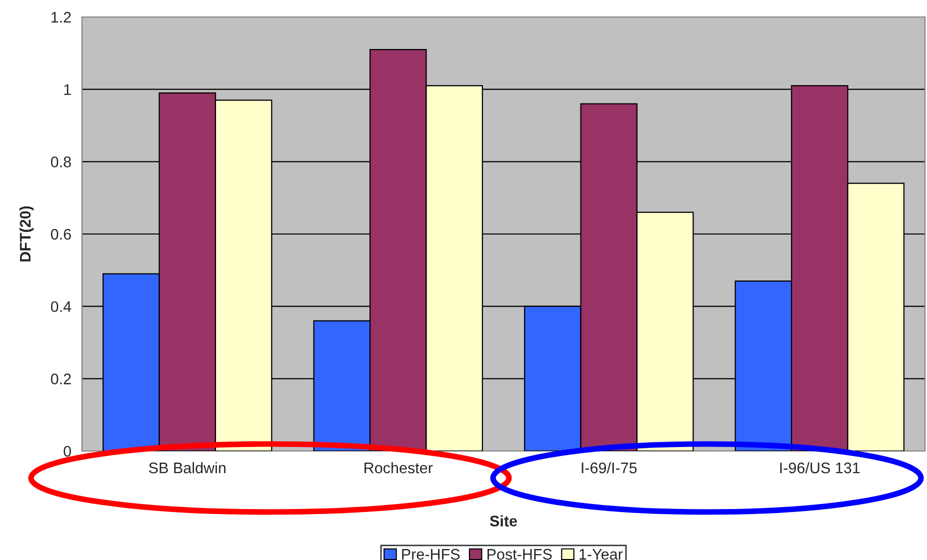 The height and width of the screenshot is (560, 927). What do you see at coordinates (609, 468) in the screenshot?
I see `x-tick-label: I-69/I-75` at bounding box center [609, 468].